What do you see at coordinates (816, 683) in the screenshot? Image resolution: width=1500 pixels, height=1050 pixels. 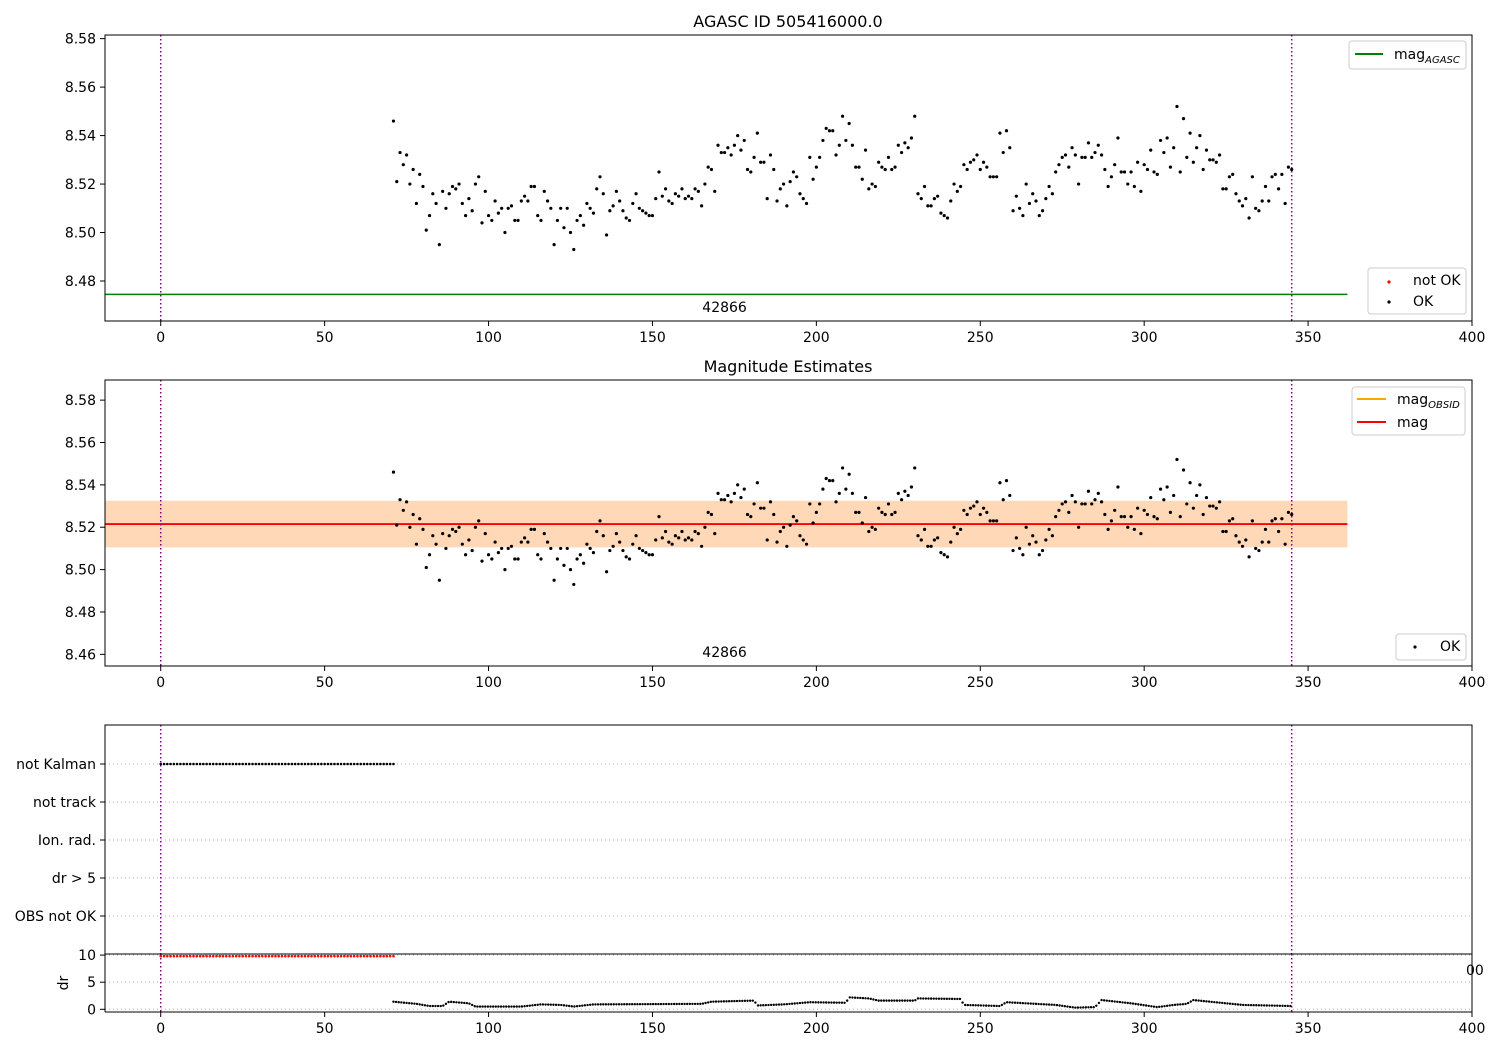 I see `x-tick-label: 200` at bounding box center [816, 683].